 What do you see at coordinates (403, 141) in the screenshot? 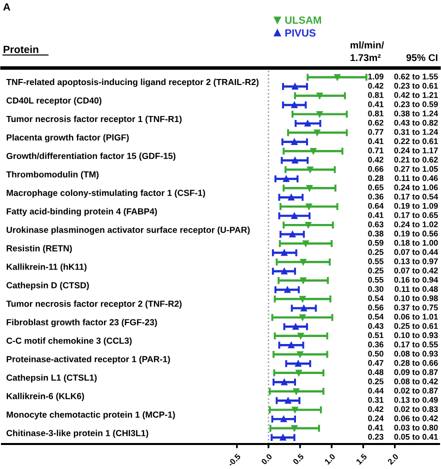
I see `text: 0.41 0.22 to 0.61` at bounding box center [403, 141].